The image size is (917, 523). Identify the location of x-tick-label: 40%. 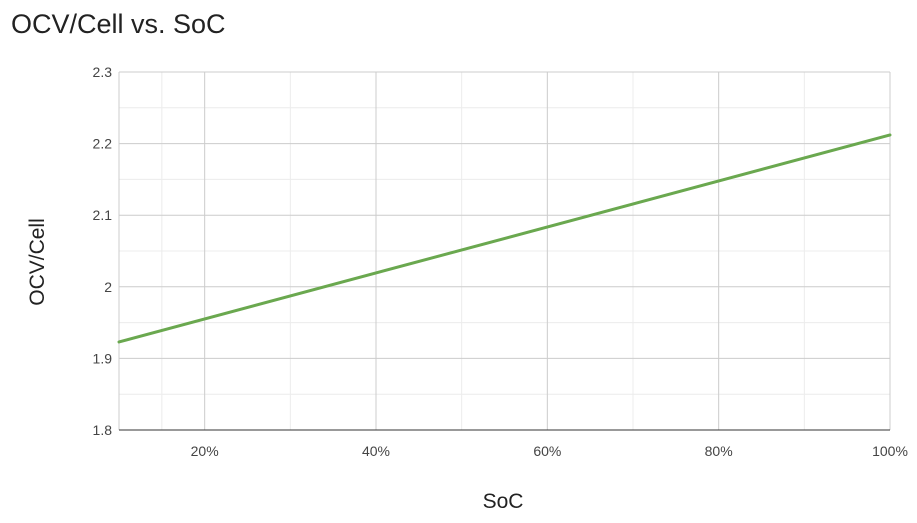
(376, 451).